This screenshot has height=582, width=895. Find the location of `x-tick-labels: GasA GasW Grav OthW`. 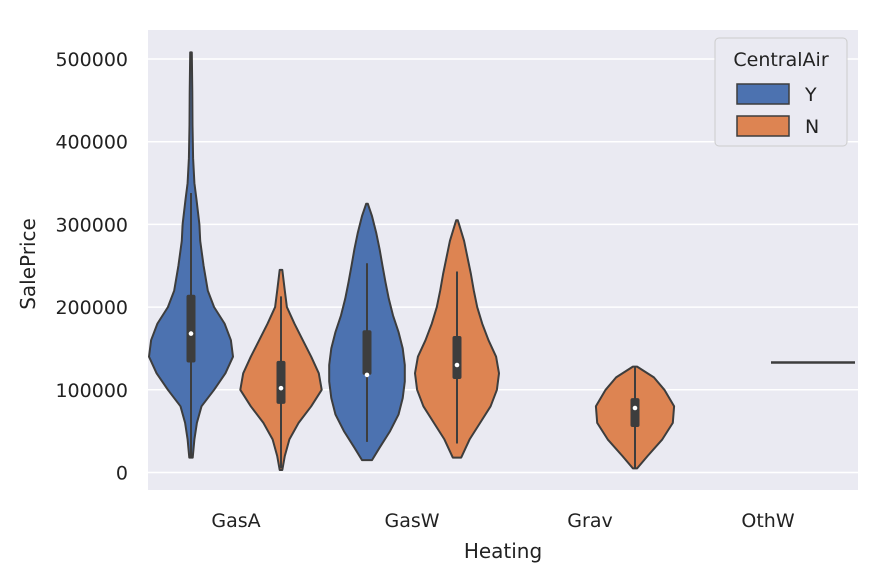

x-tick-labels: GasA GasW Grav OthW is located at coordinates (502, 521).